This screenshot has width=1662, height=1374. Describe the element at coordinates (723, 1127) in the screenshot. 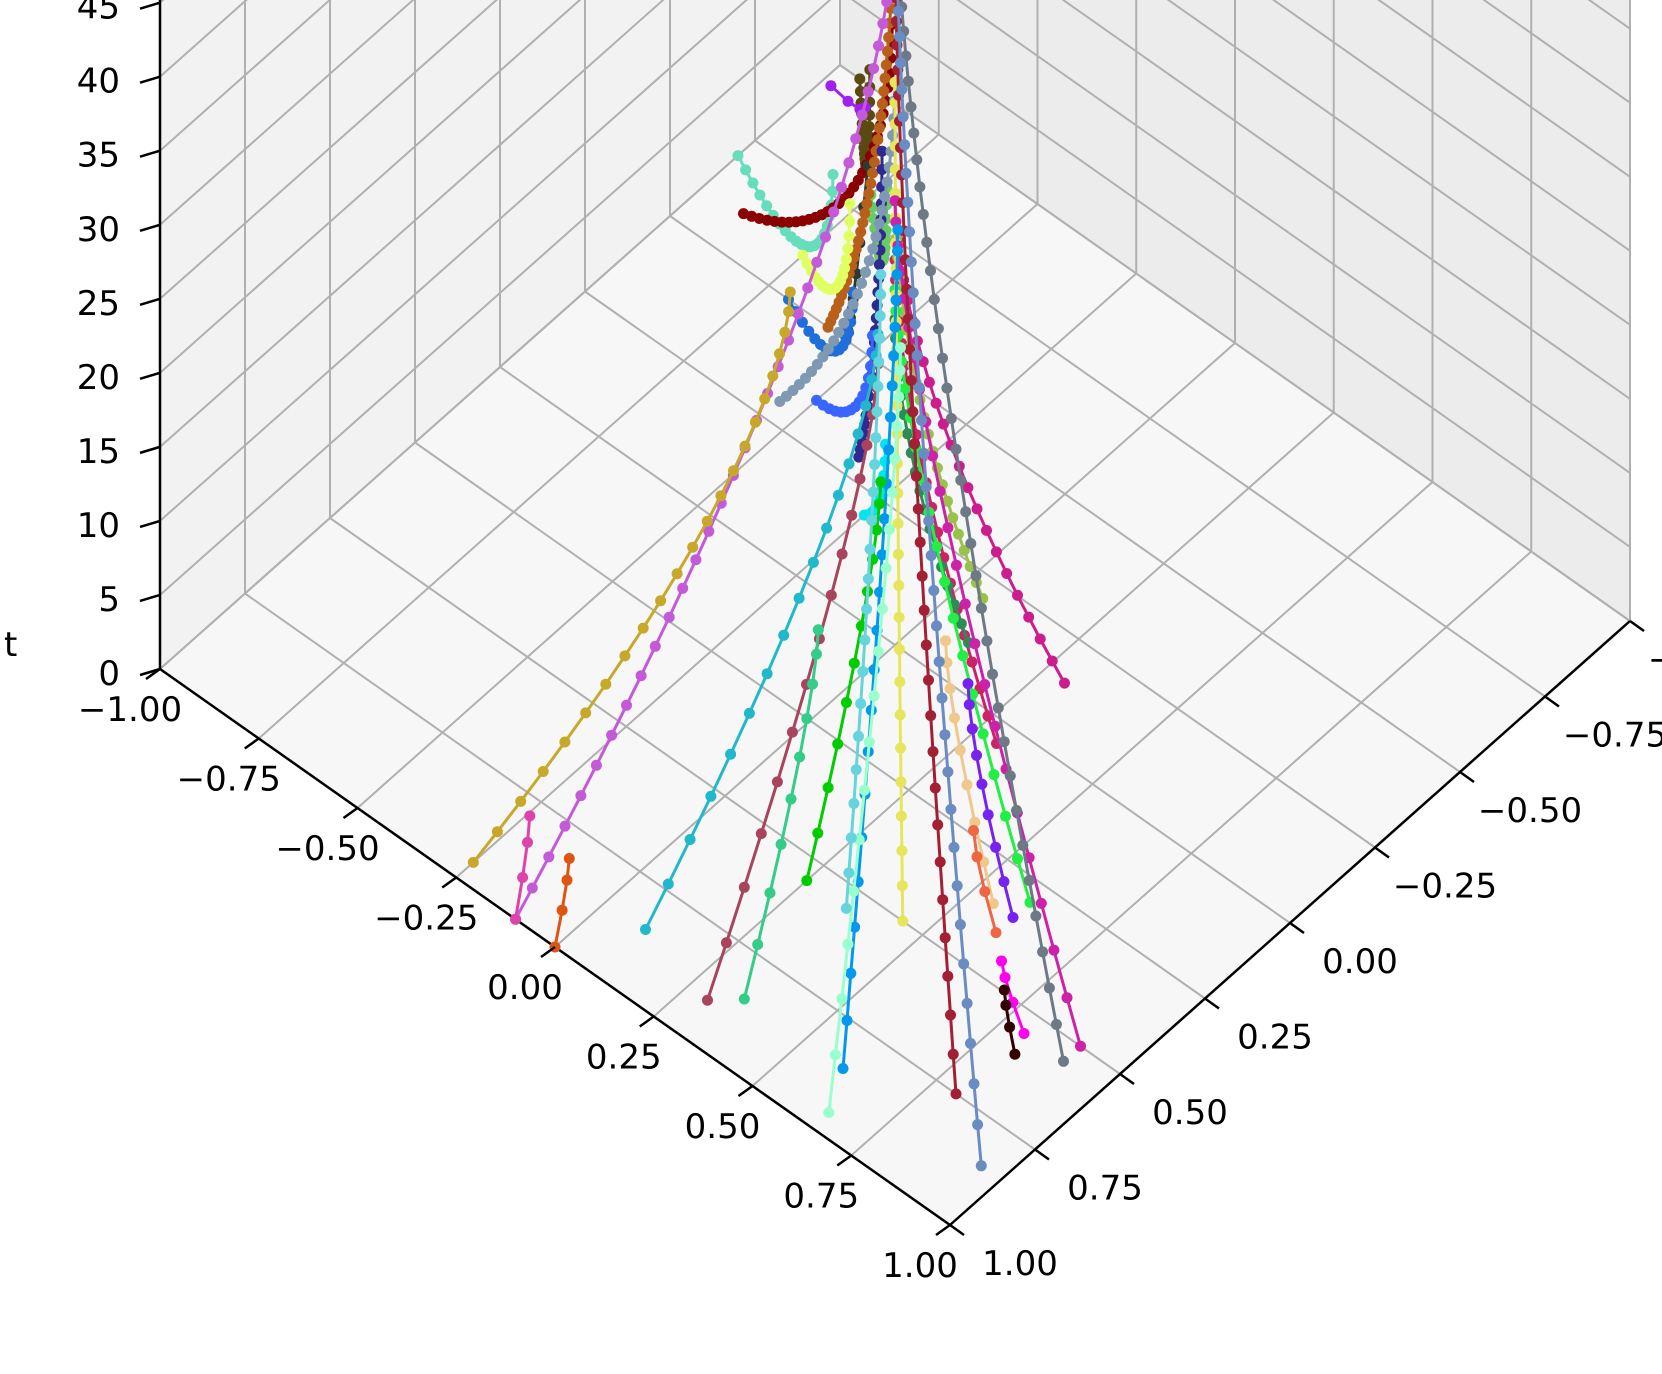

I see `x-tick-label: 0.50` at that location.